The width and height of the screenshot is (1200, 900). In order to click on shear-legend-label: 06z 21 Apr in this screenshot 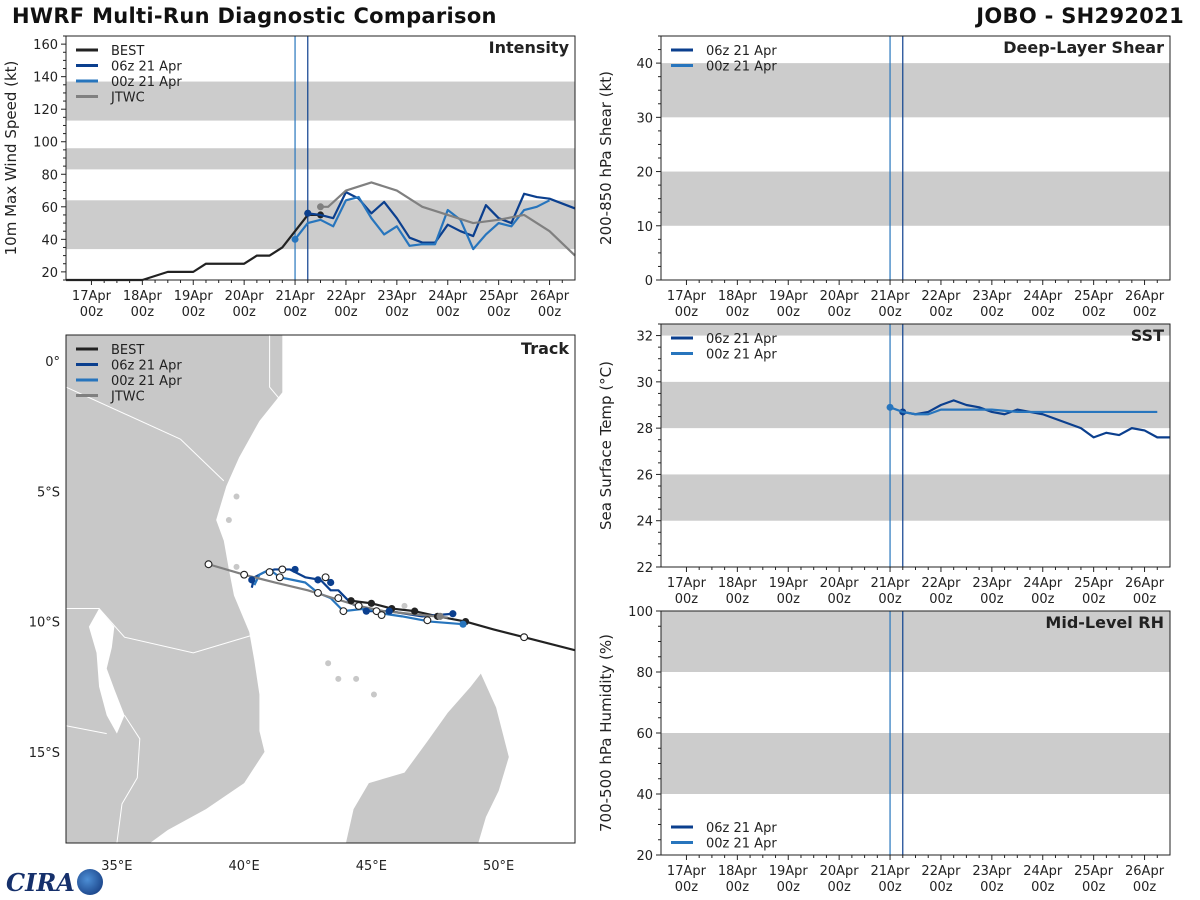, I will do `click(741, 51)`.